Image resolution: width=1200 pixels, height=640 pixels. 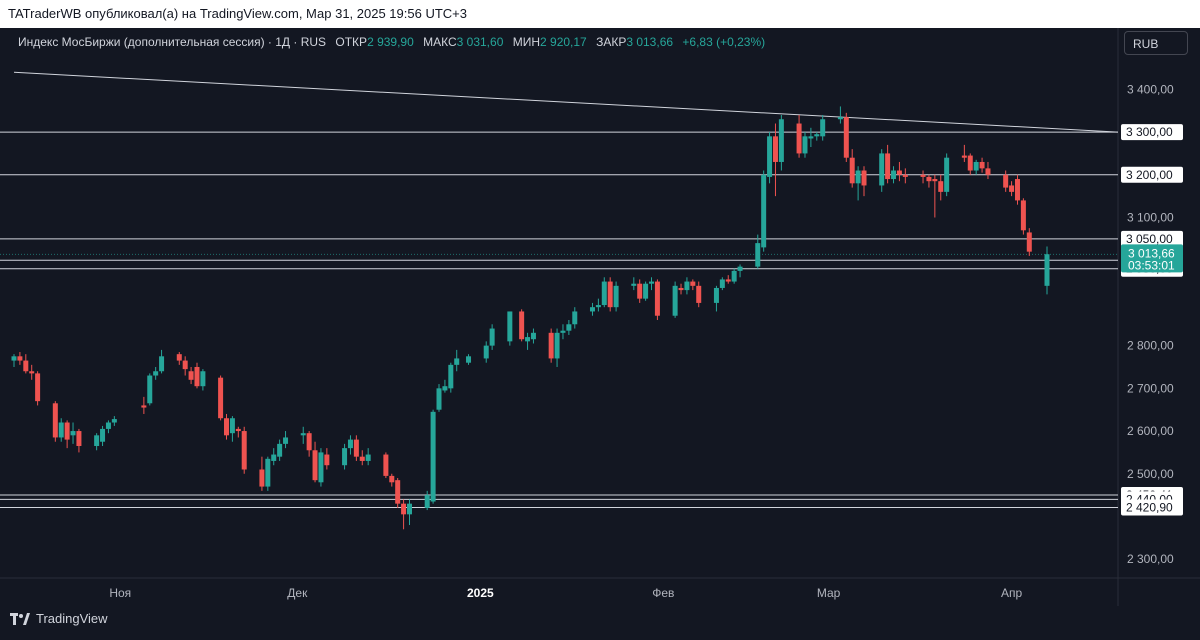 I want to click on y-tick-label: 2 800,00, so click(x=1150, y=346).